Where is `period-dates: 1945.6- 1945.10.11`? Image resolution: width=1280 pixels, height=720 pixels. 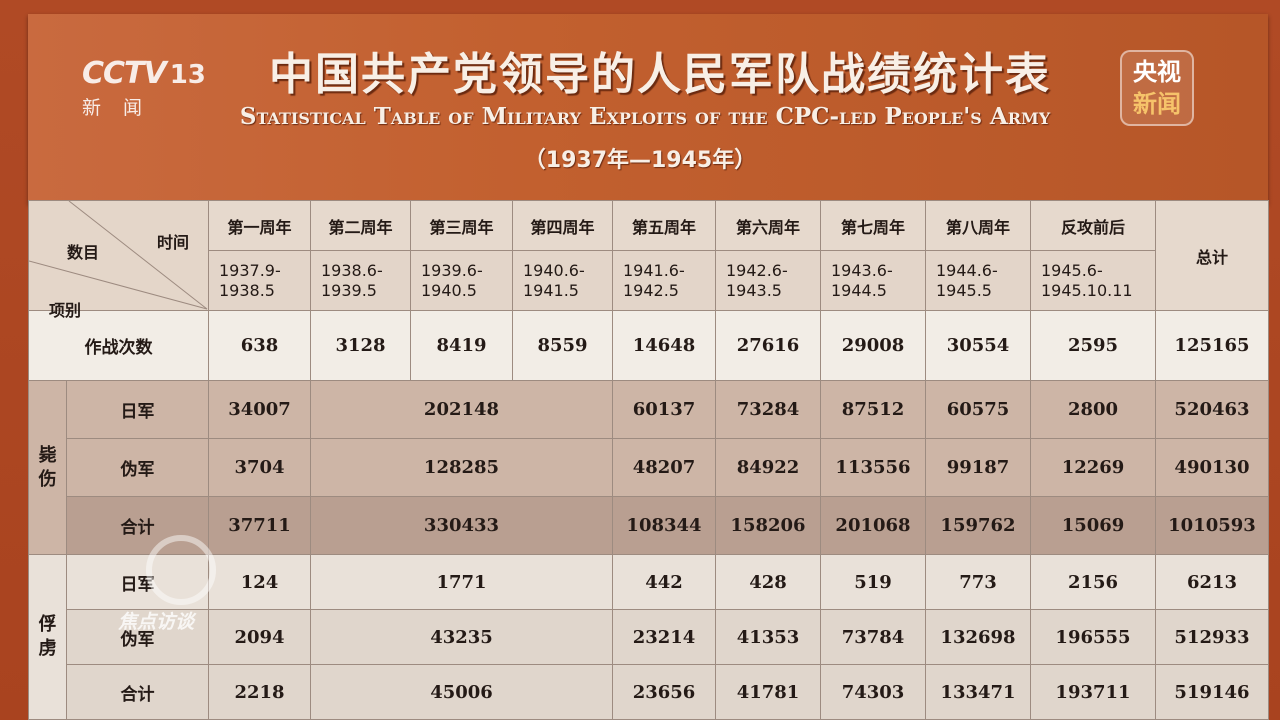
period-dates: 1945.6- 1945.10.11 is located at coordinates (1093, 280).